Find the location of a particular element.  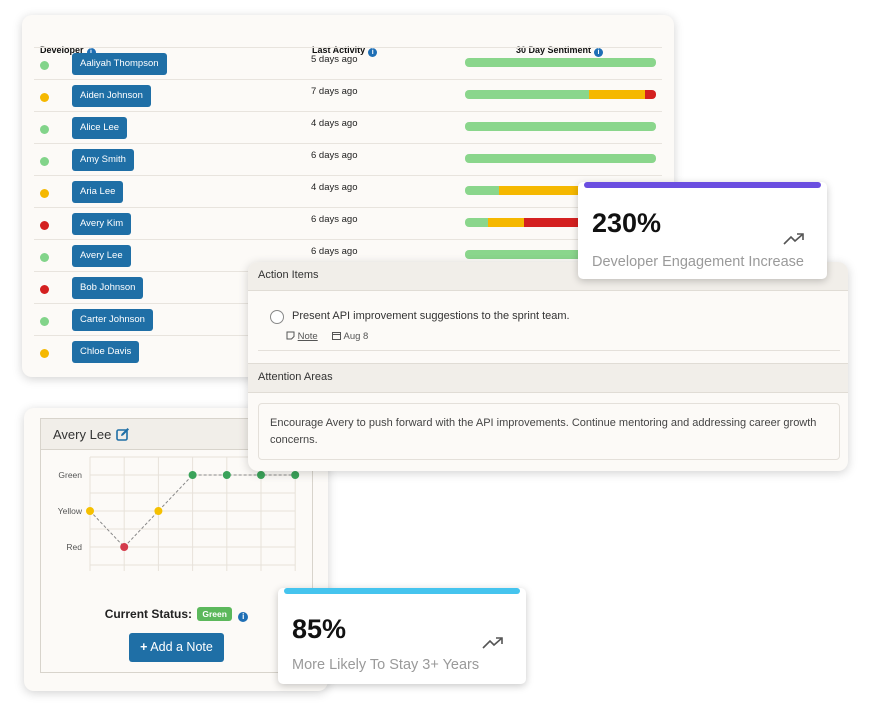

last-activity-header: Last Activity i is located at coordinates (345, 51).